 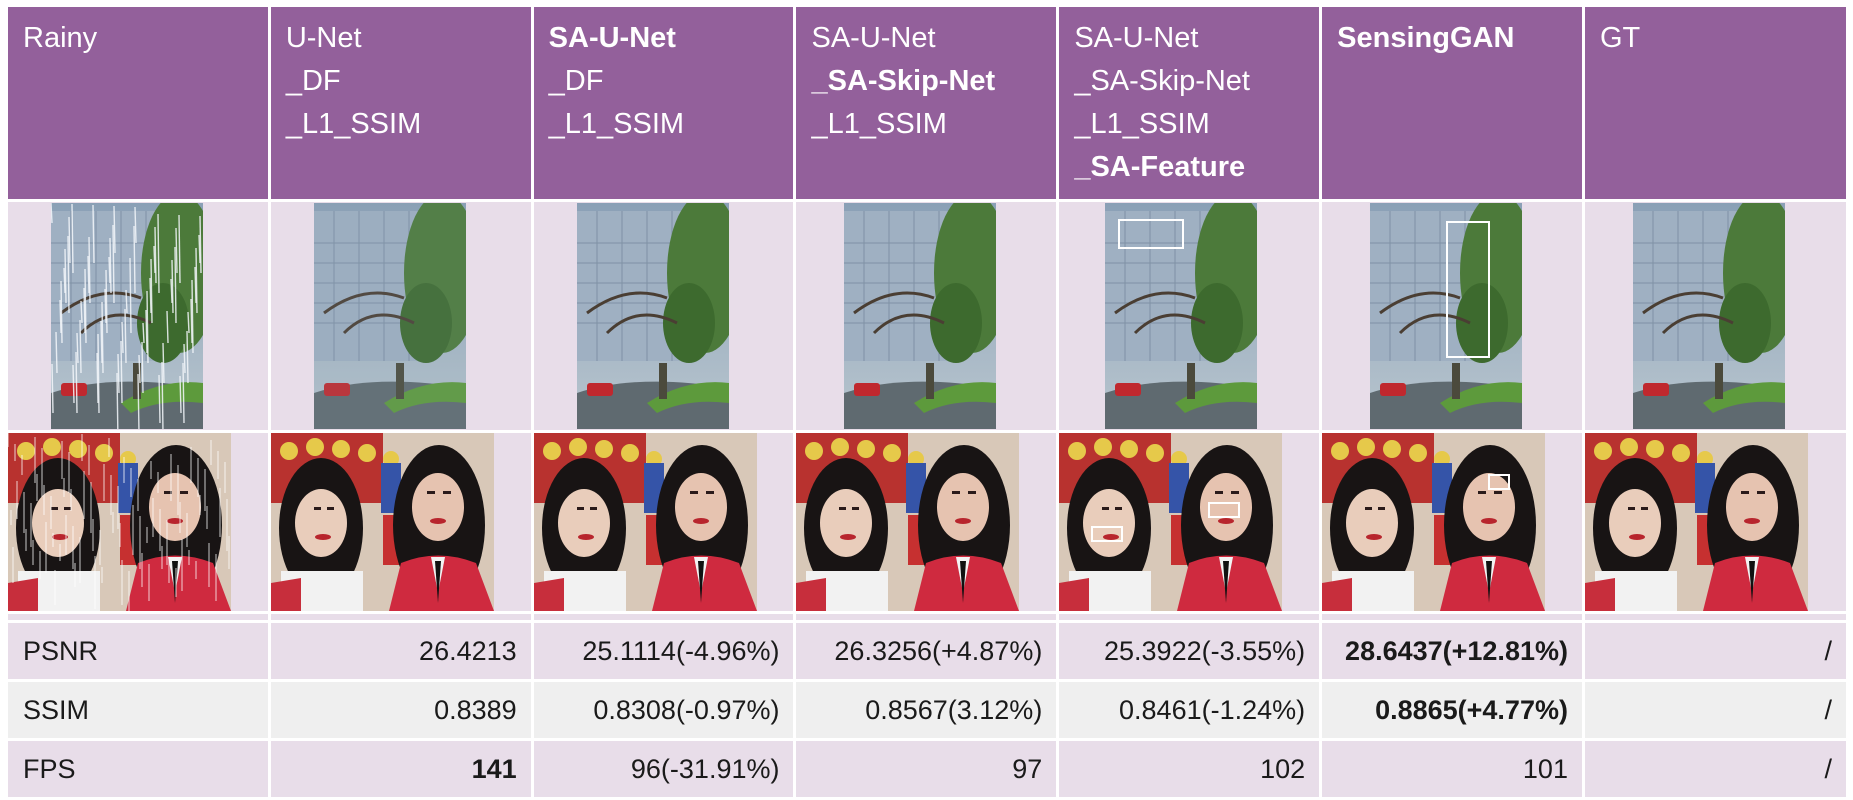 What do you see at coordinates (1452, 710) in the screenshot?
I see `metric-value: 0.8865(+4.77%)` at bounding box center [1452, 710].